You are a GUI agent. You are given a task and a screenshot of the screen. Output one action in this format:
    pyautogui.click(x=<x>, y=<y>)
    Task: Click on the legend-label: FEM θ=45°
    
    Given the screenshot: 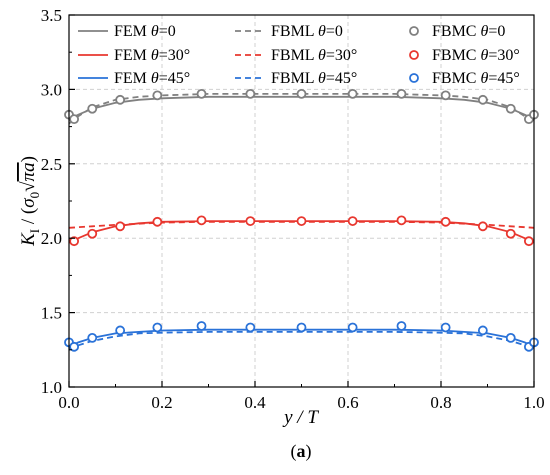 What is the action you would take?
    pyautogui.click(x=152, y=78)
    